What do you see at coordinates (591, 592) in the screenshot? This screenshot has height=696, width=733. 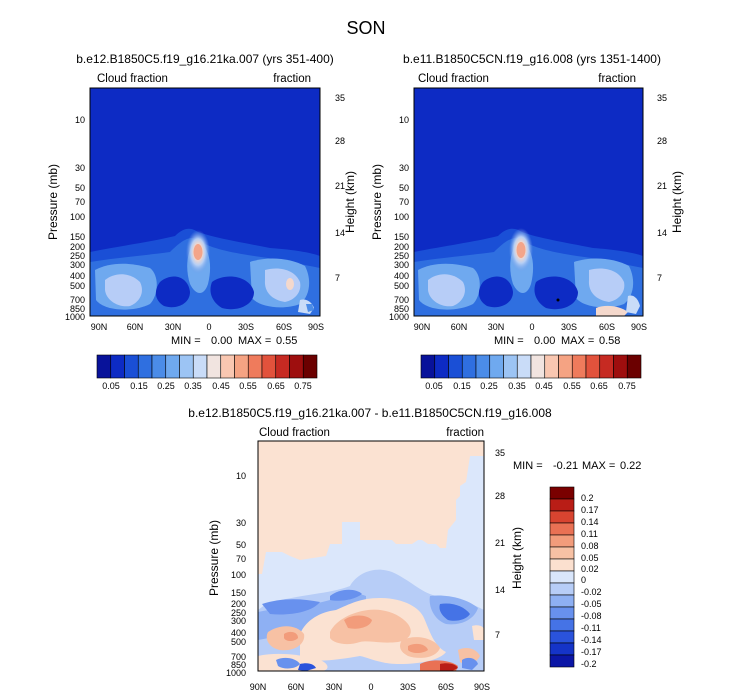 I see `panel-c-colorbar-label: -0.02` at bounding box center [591, 592].